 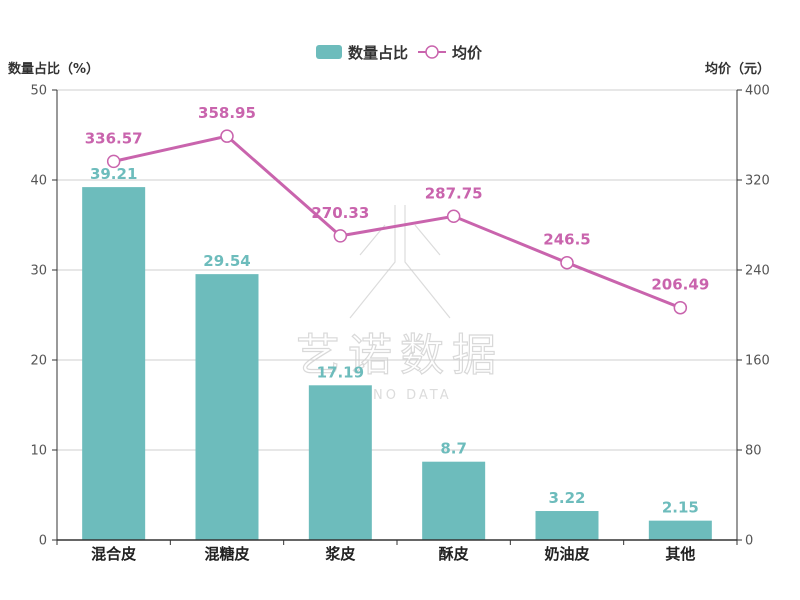 I want to click on bar-data-label: 2.15, so click(x=680, y=508).